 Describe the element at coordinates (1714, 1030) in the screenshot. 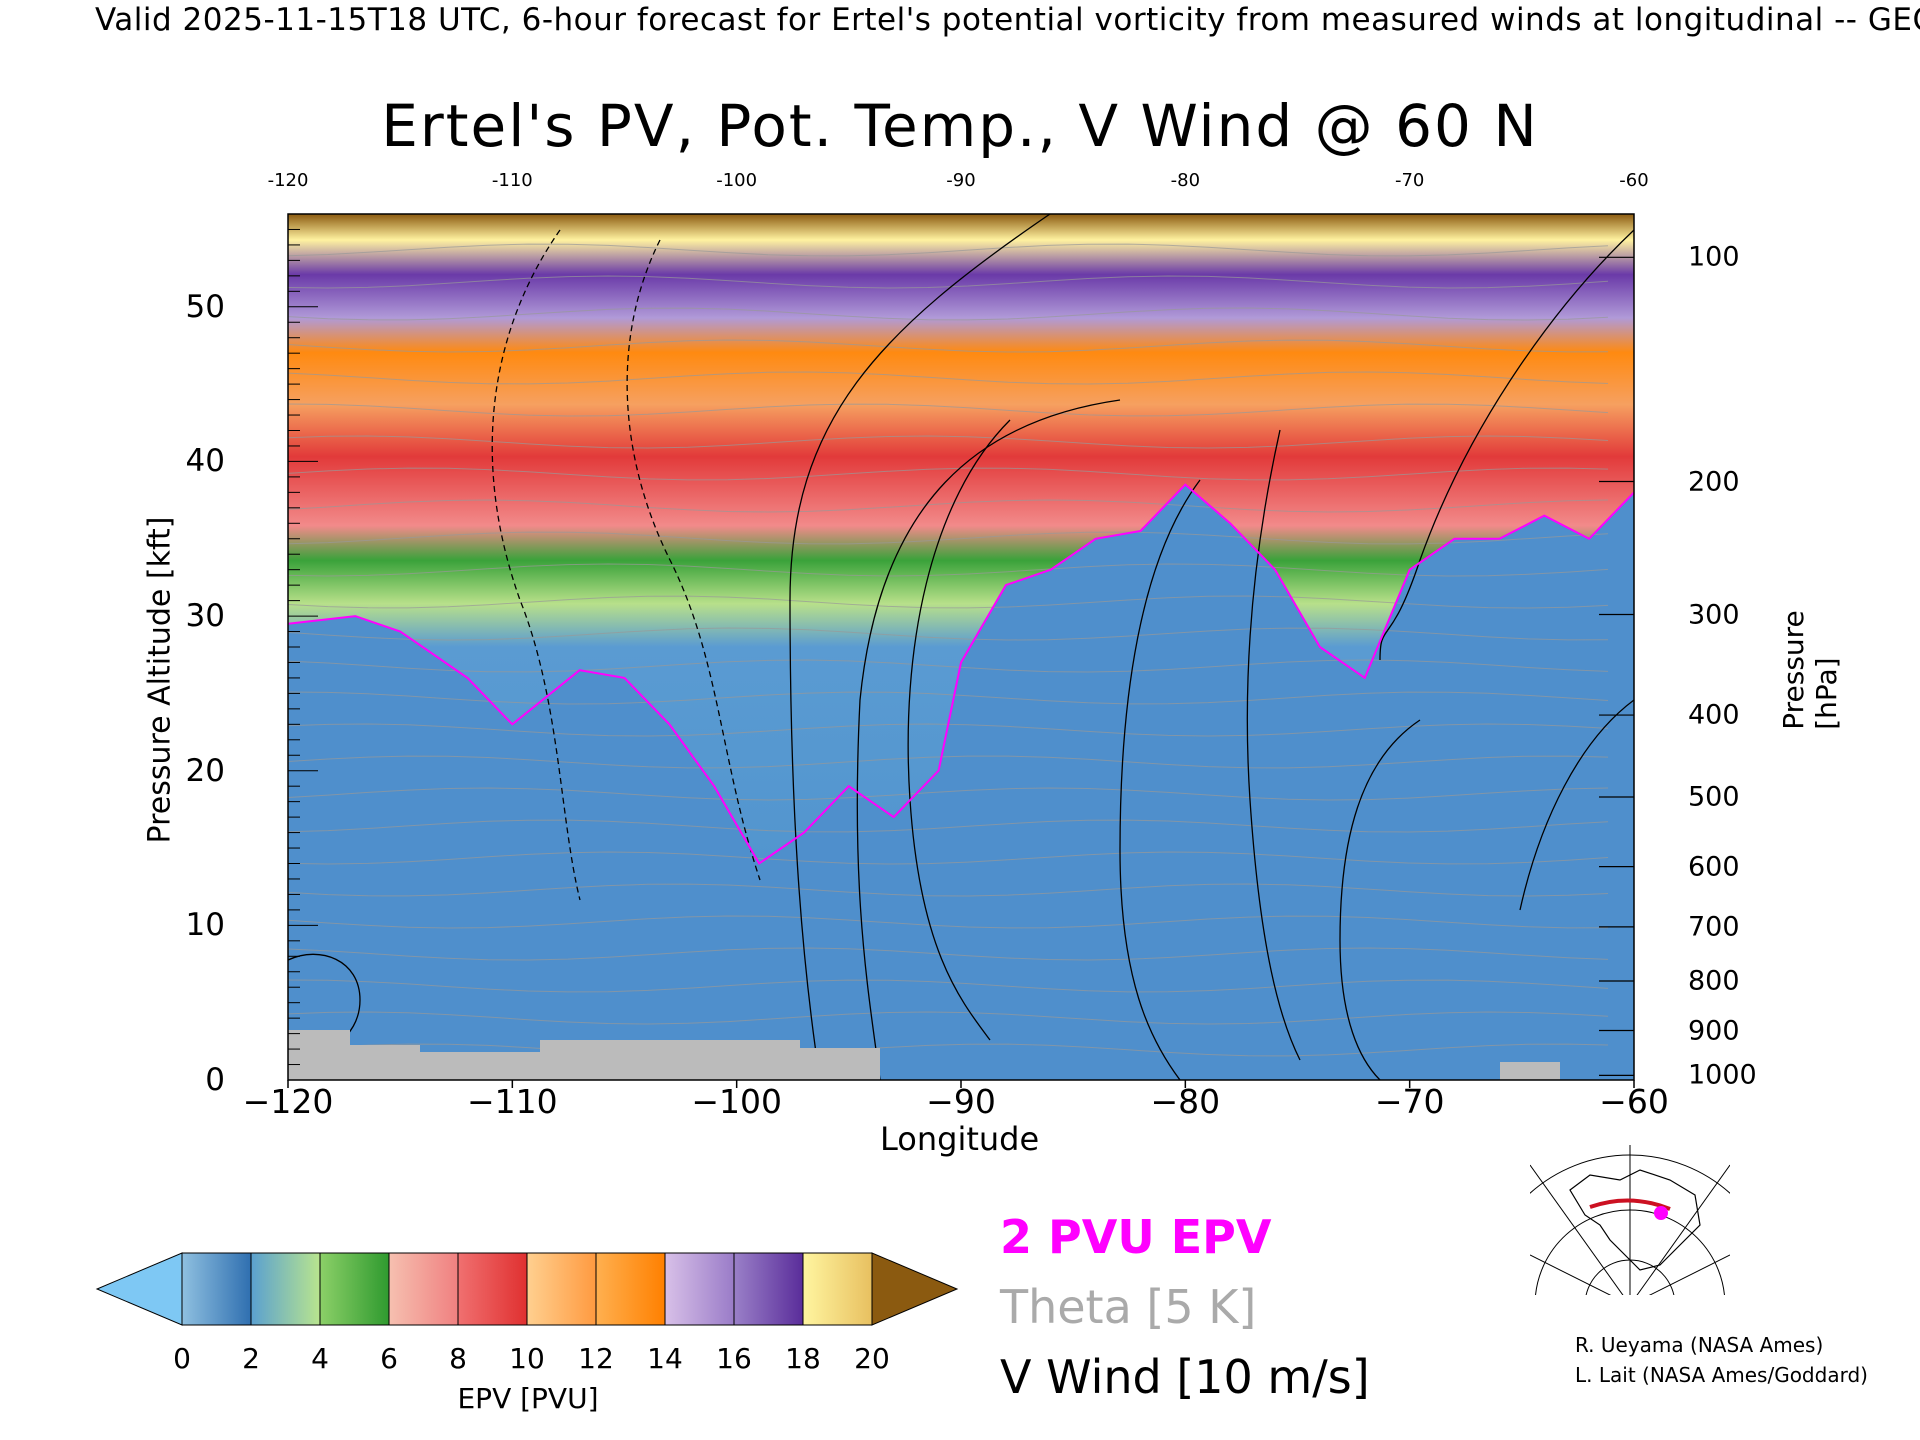

I see `pressure-tick-label: 900` at that location.